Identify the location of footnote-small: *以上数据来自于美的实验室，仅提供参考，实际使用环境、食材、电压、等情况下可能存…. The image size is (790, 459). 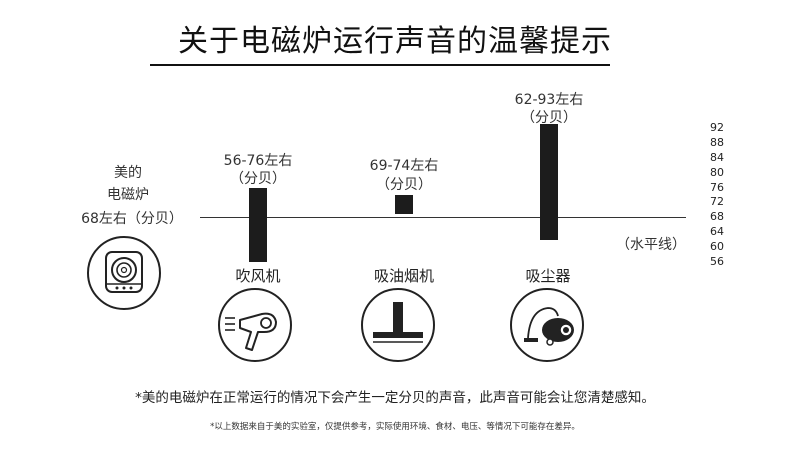
(395, 427).